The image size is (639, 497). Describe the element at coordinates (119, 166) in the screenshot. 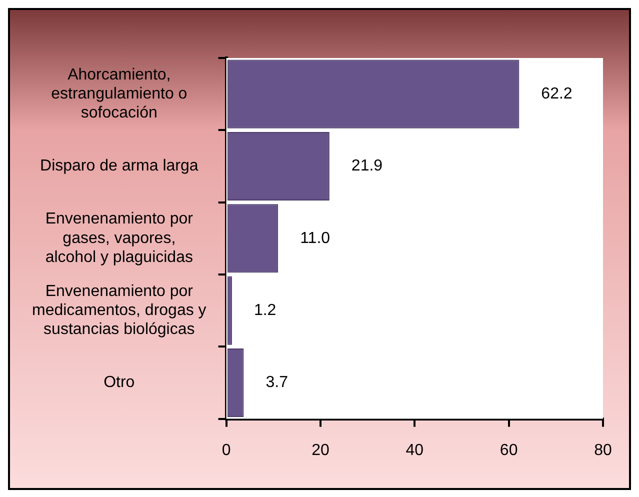

I see `y-tick-label: Disparo de arma larga` at that location.